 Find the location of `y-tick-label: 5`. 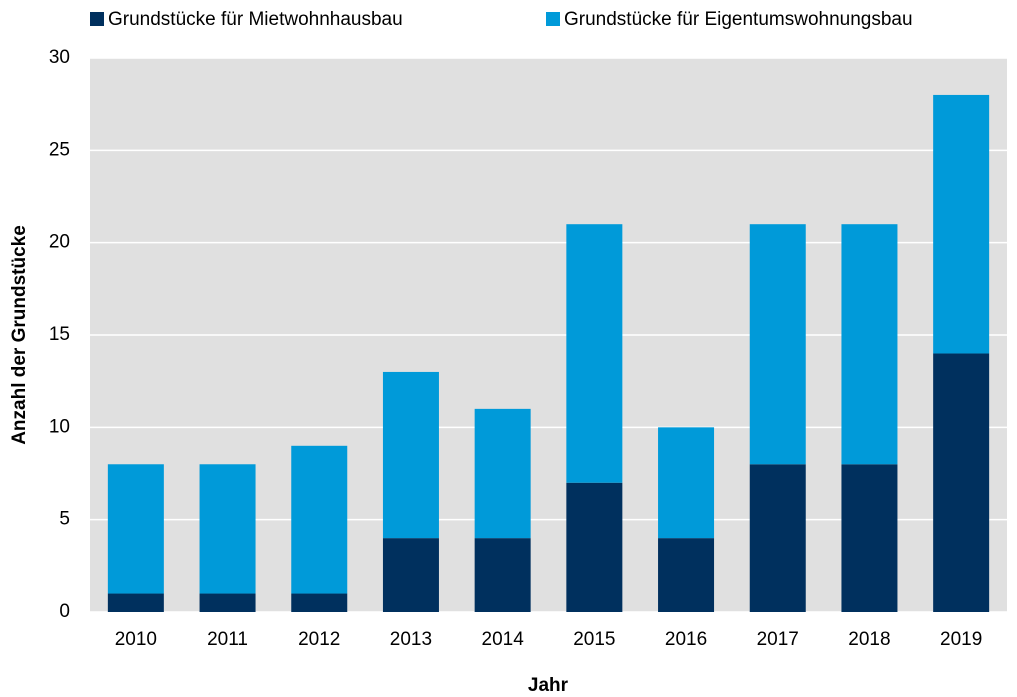

y-tick-label: 5 is located at coordinates (64, 519).